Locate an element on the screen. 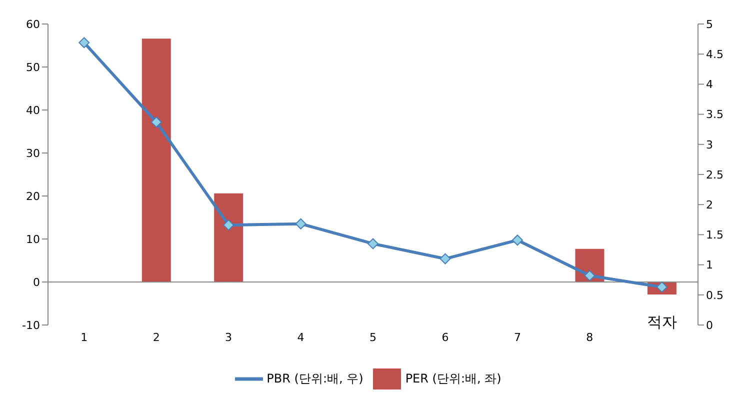 The width and height of the screenshot is (743, 403). y2-tick-label: 2.5 is located at coordinates (715, 175).